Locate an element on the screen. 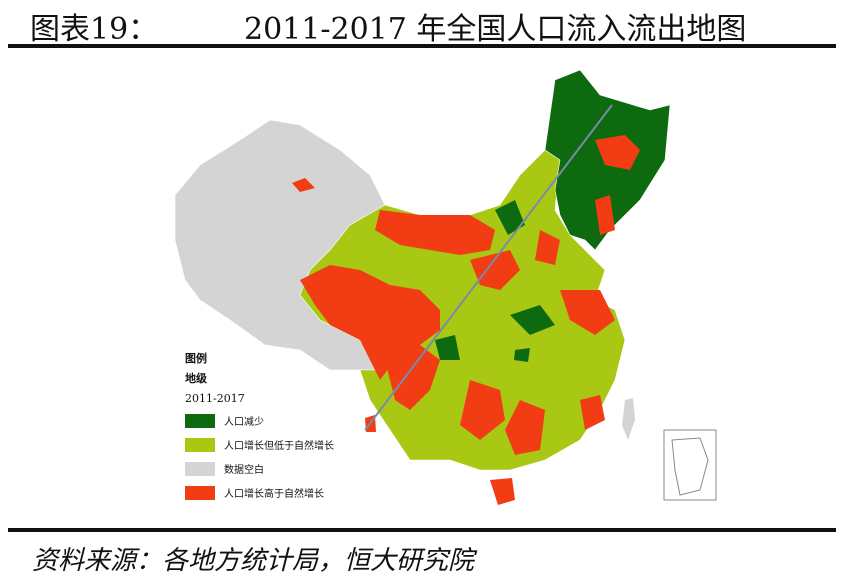  legend-label: 人口减少 is located at coordinates (244, 422).